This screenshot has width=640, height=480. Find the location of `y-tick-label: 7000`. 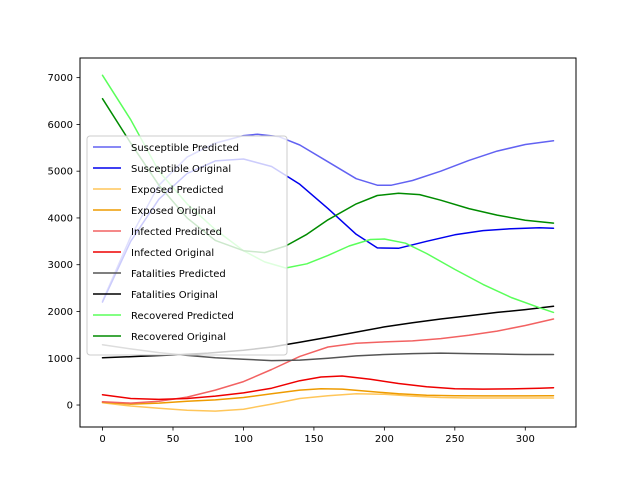

y-tick-label: 7000 is located at coordinates (60, 78).